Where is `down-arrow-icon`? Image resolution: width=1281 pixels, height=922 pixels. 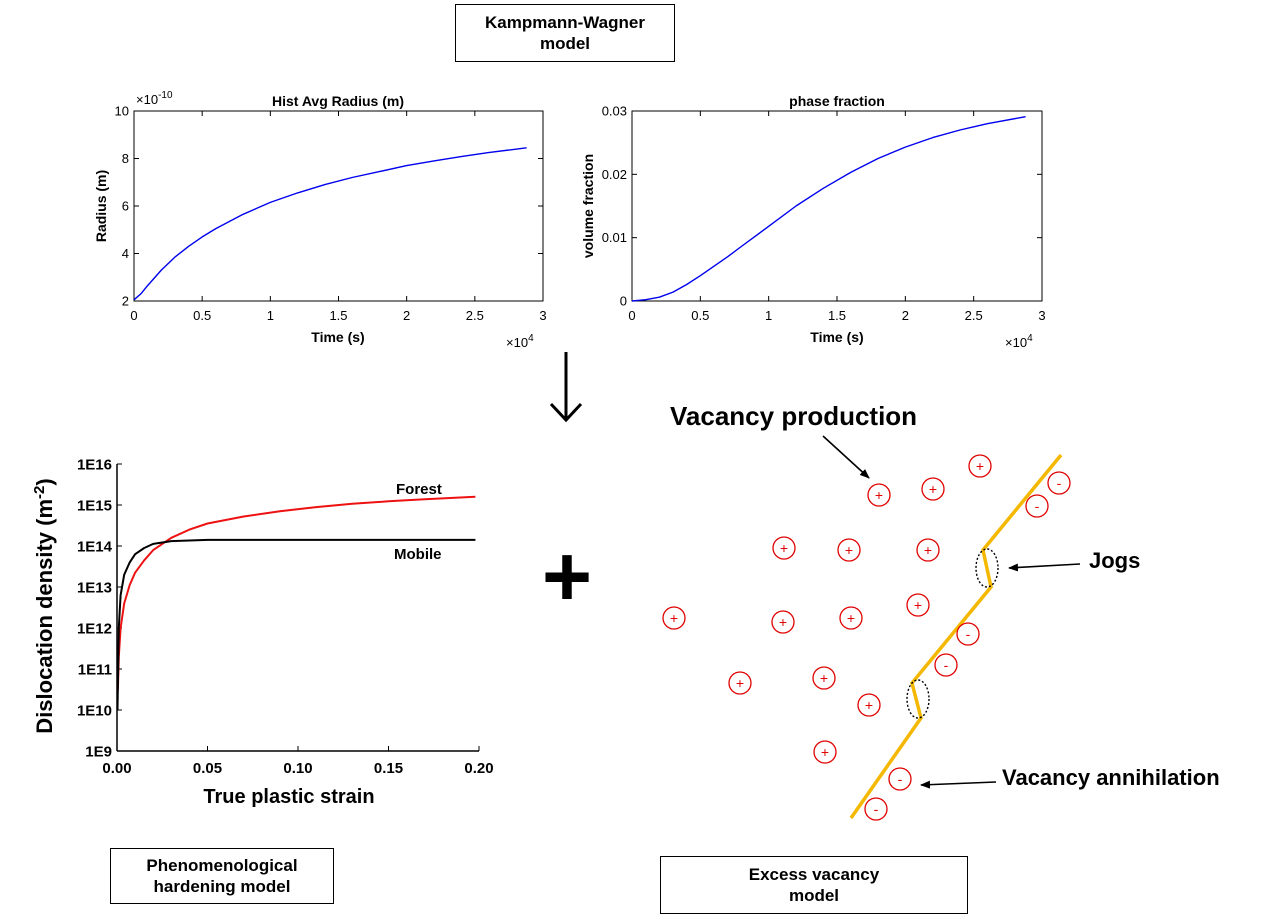
down-arrow-icon is located at coordinates (566, 387).